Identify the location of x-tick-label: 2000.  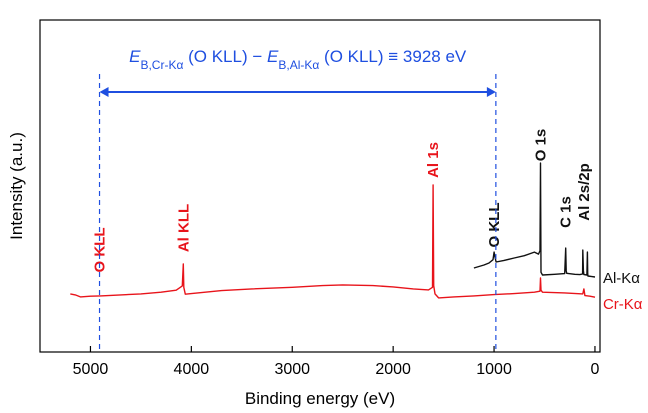
(393, 369).